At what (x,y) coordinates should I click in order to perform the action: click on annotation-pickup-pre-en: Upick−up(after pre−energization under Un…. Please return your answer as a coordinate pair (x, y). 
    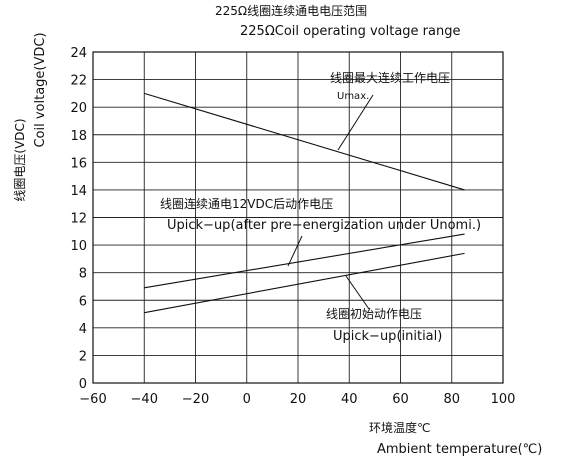
    Looking at the image, I should click on (324, 225).